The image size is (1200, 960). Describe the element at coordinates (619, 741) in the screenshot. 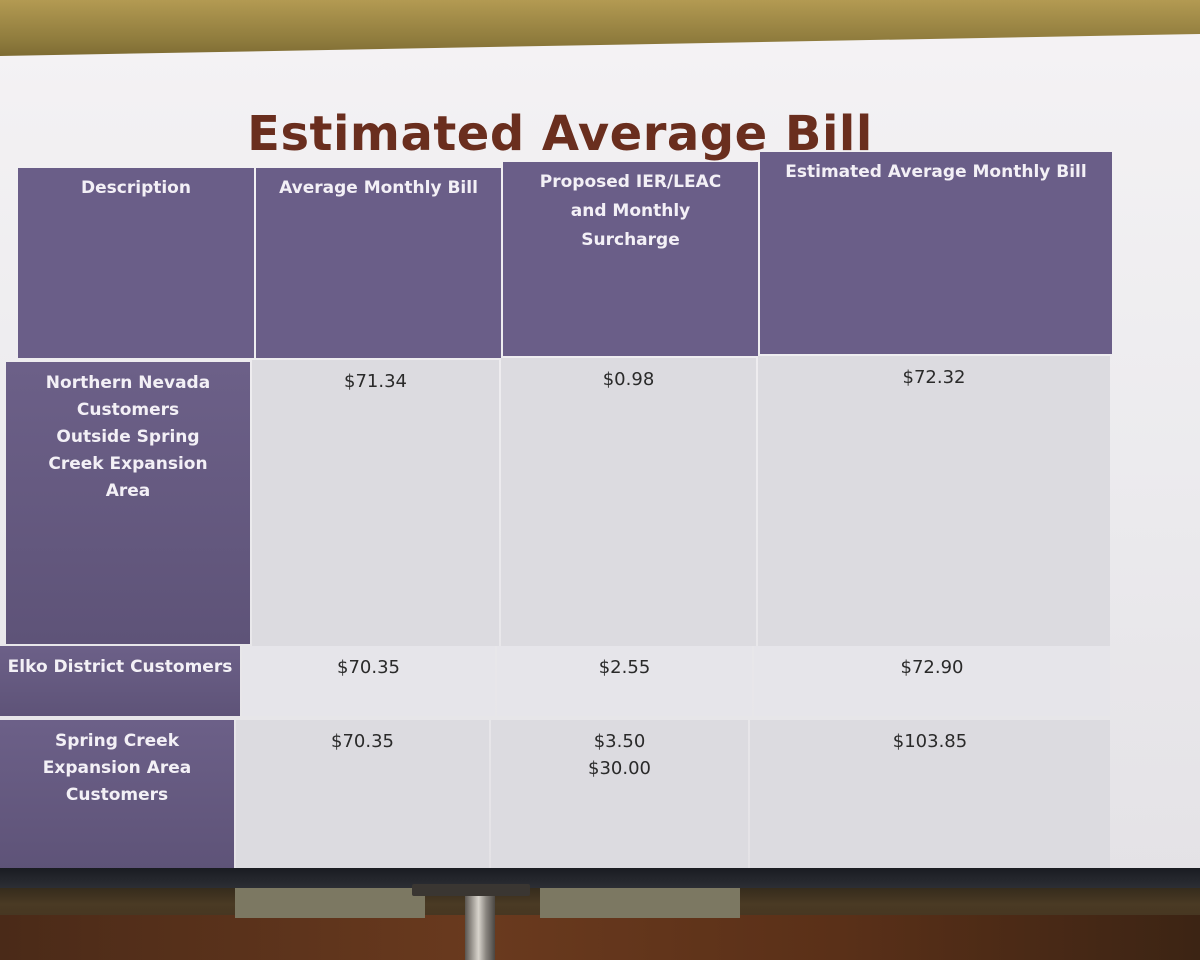

I see `row3-proposed-line1: $3.50` at that location.